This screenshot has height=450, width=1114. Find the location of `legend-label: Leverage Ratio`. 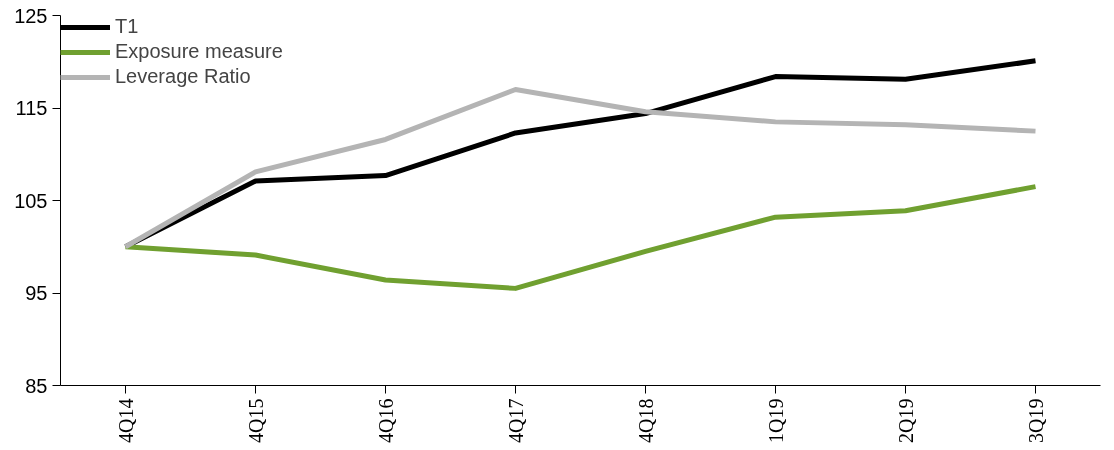

legend-label: Leverage Ratio is located at coordinates (183, 76).